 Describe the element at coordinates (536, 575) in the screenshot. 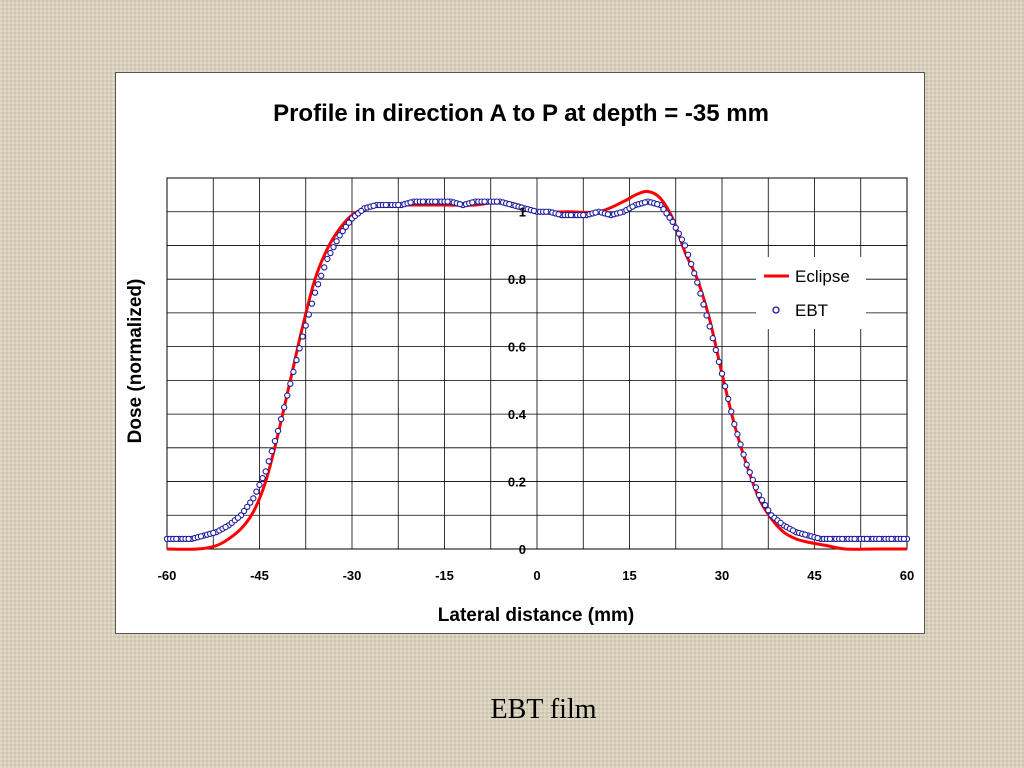

I see `x-tick-label: 0` at that location.